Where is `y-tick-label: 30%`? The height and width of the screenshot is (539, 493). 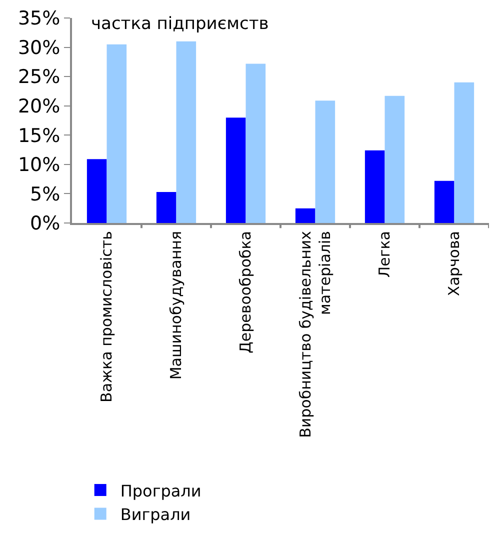
y-tick-label: 30% is located at coordinates (39, 47).